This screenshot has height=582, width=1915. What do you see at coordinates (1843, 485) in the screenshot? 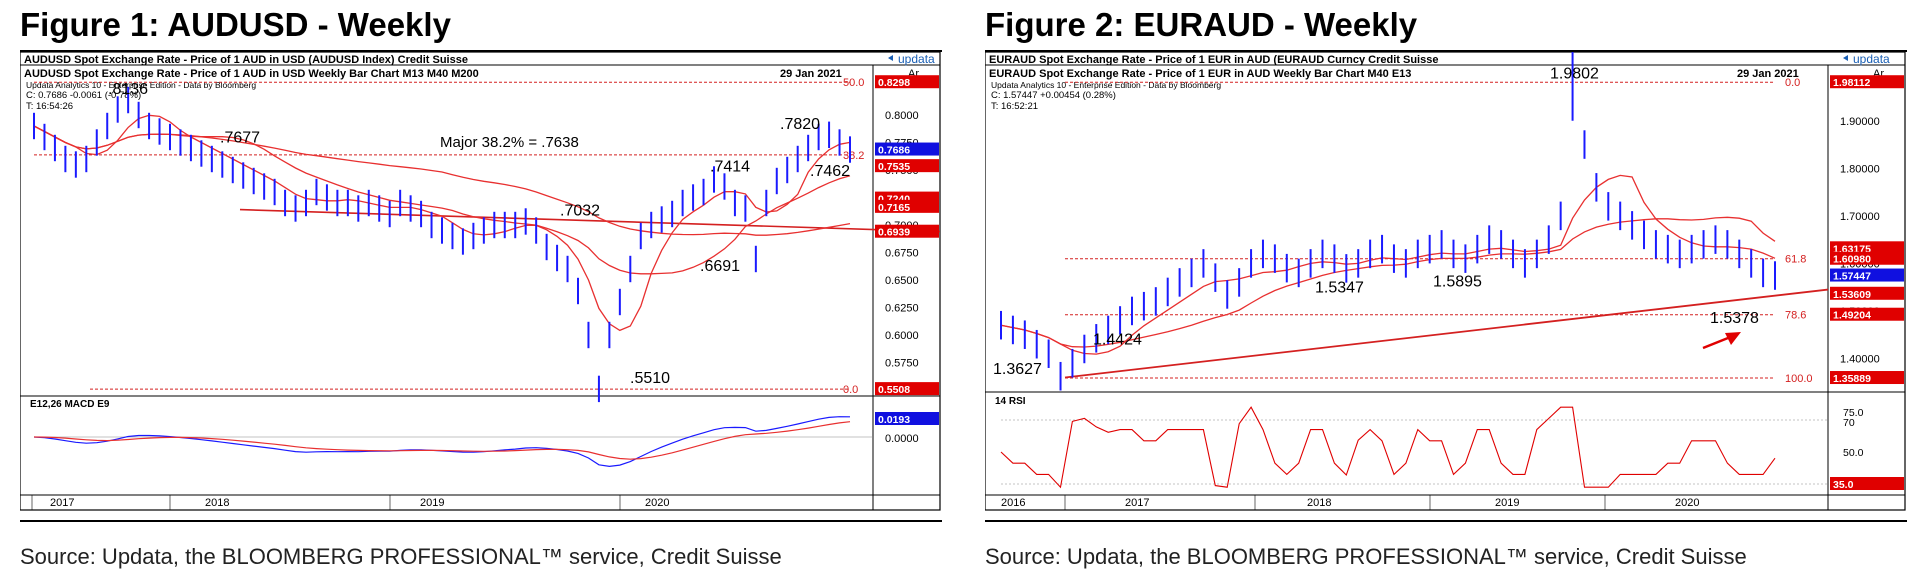
I see `price-tag: 35.0` at bounding box center [1843, 485].